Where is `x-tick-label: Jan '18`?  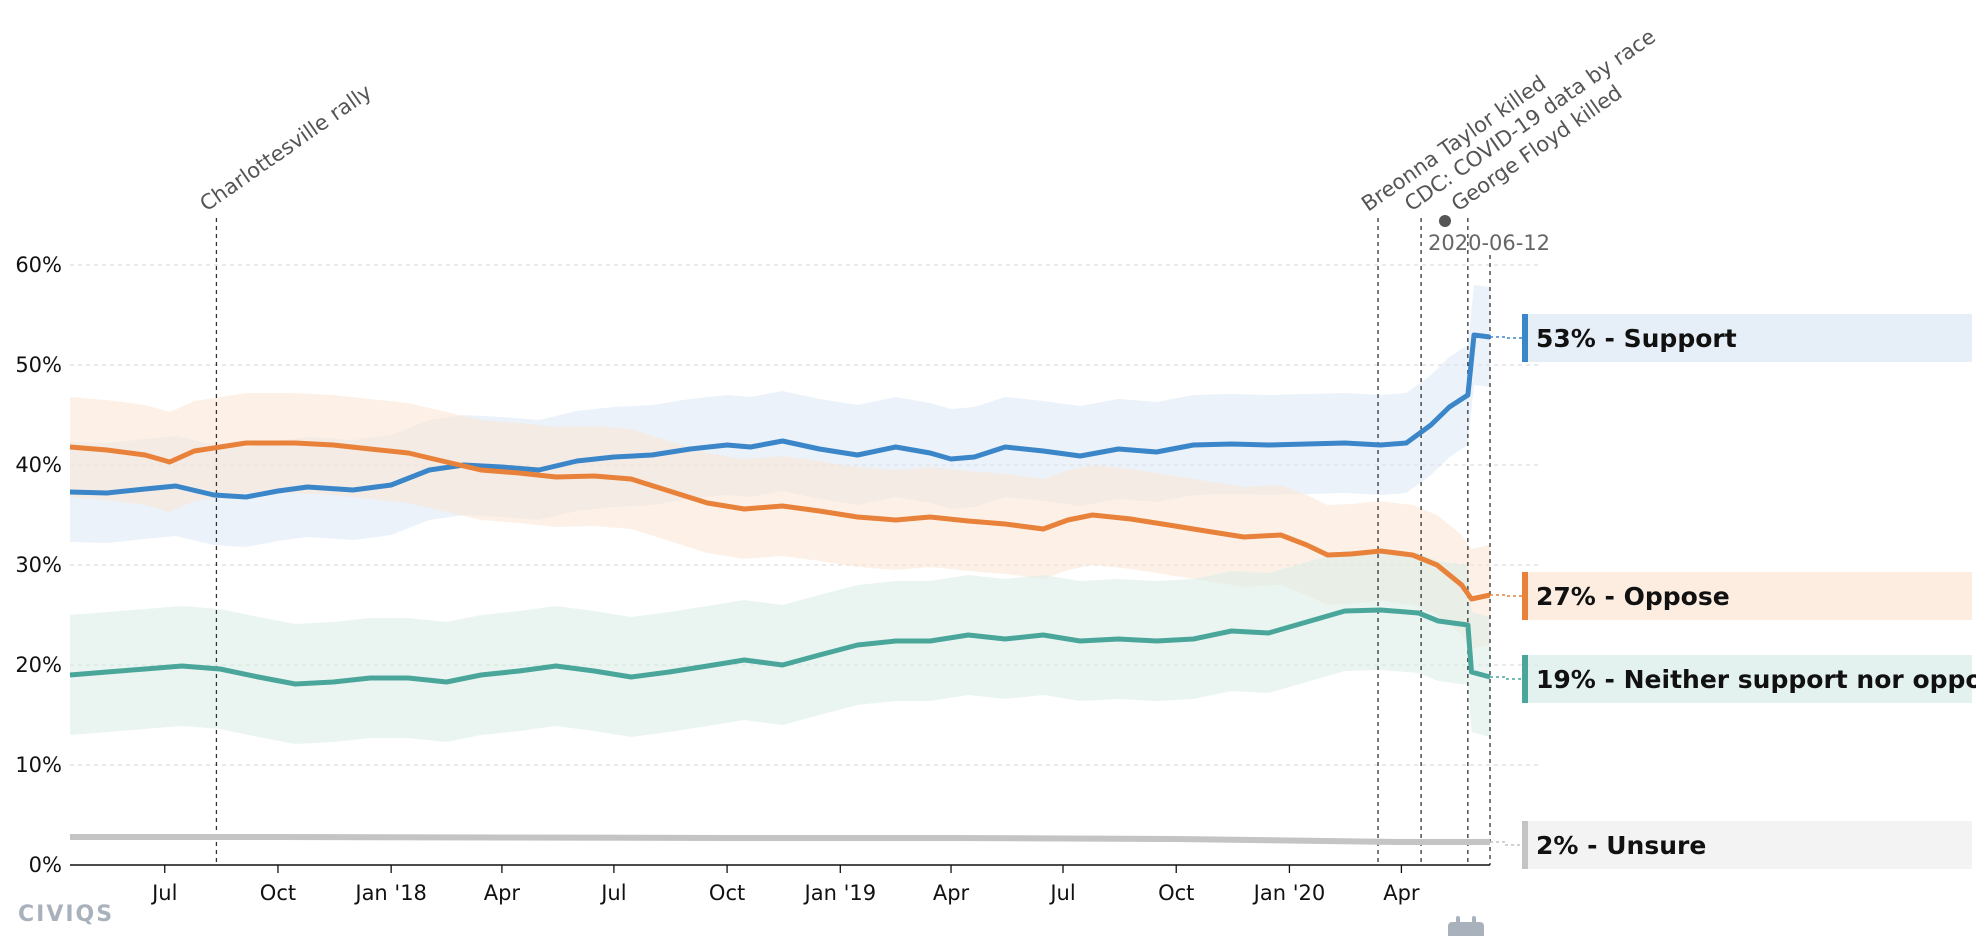 x-tick-label: Jan '18 is located at coordinates (390, 893).